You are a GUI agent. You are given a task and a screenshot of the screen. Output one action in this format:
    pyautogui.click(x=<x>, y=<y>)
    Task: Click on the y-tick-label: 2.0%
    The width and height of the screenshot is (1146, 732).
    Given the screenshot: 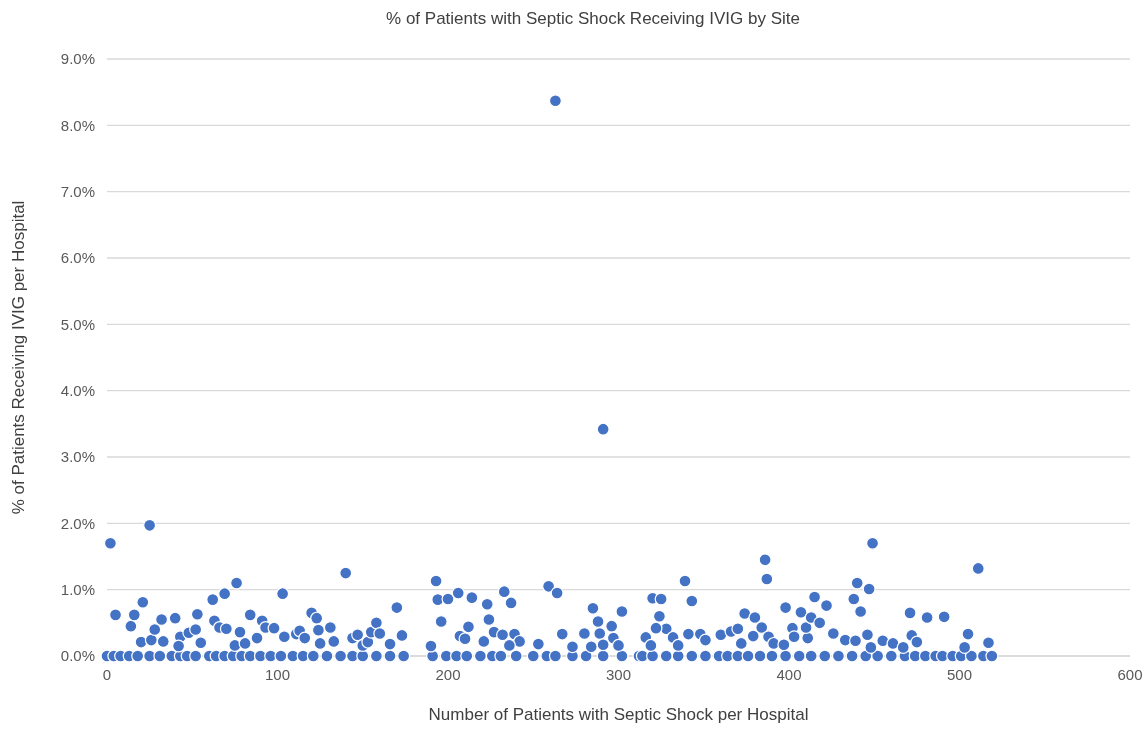 What is the action you would take?
    pyautogui.click(x=77, y=523)
    